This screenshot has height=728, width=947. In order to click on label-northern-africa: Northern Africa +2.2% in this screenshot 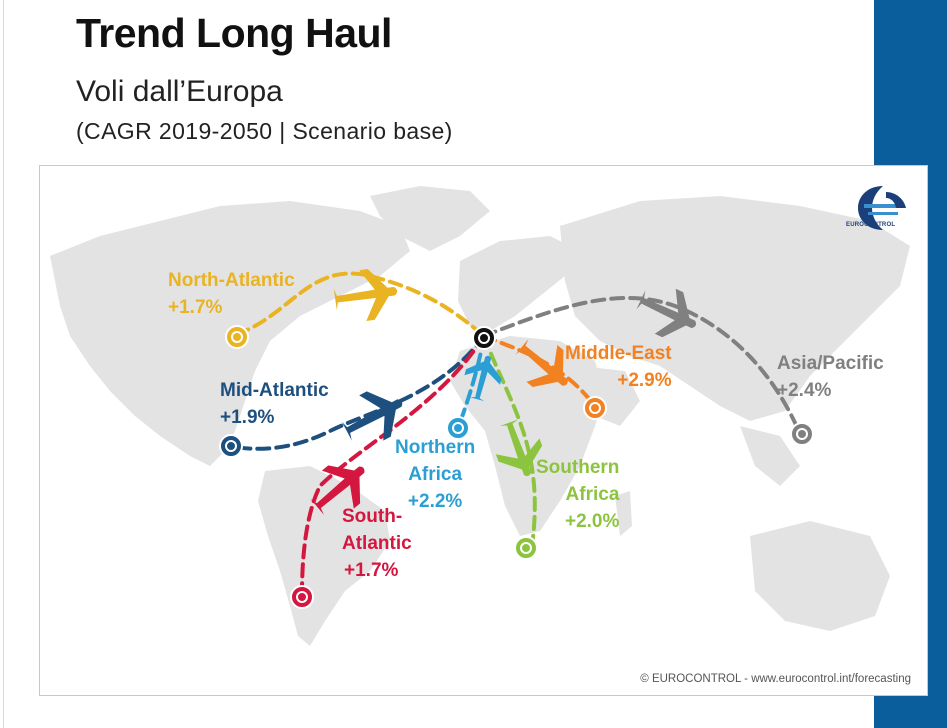, I will do `click(435, 474)`.